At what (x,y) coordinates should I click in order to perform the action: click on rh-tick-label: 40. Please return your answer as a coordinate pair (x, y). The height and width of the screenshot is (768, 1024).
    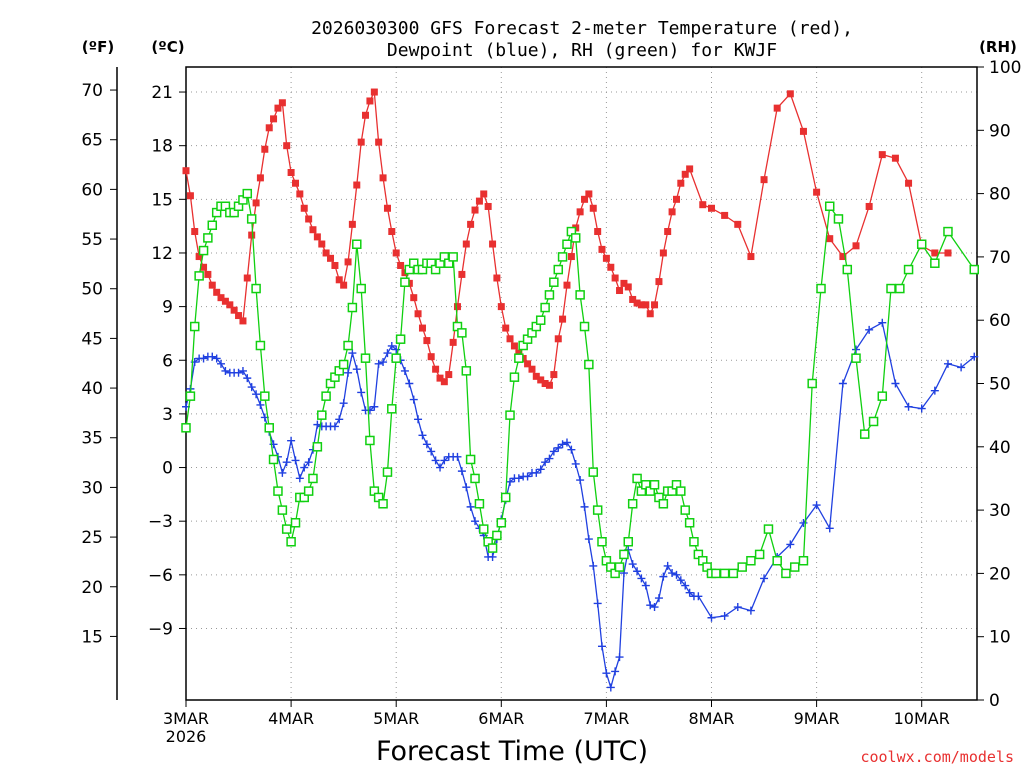
    Looking at the image, I should click on (1000, 448).